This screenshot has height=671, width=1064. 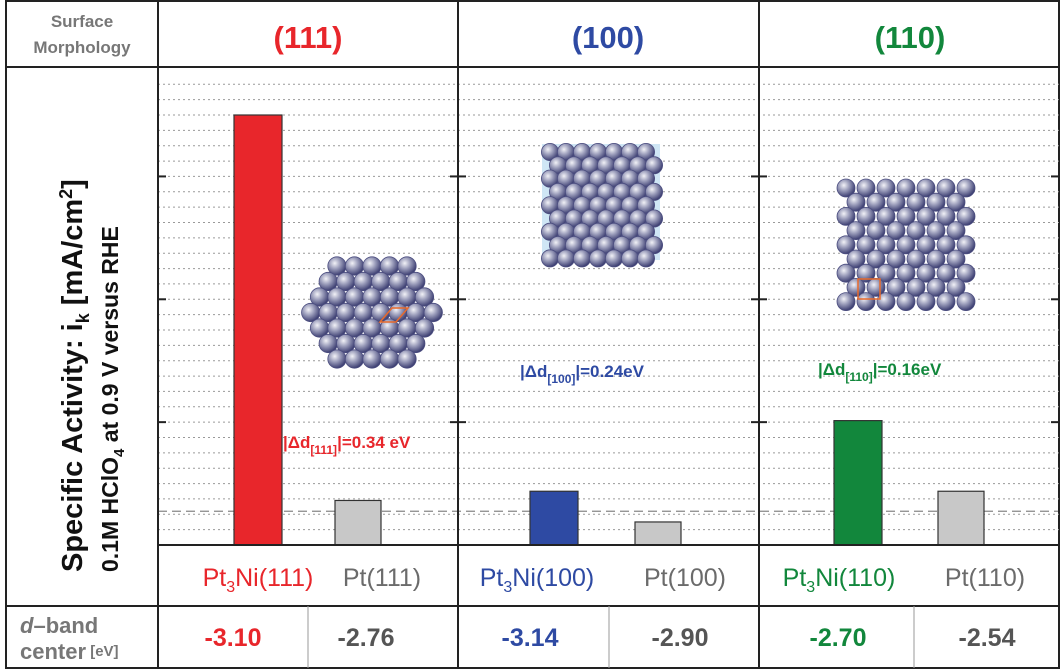 I want to click on atom-model-100-icon, so click(x=602, y=205).